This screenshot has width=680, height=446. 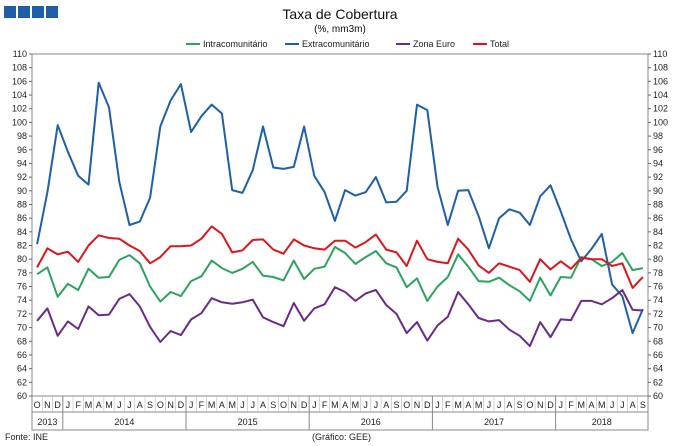 What do you see at coordinates (658, 177) in the screenshot?
I see `y-tick-label-right: 92` at bounding box center [658, 177].